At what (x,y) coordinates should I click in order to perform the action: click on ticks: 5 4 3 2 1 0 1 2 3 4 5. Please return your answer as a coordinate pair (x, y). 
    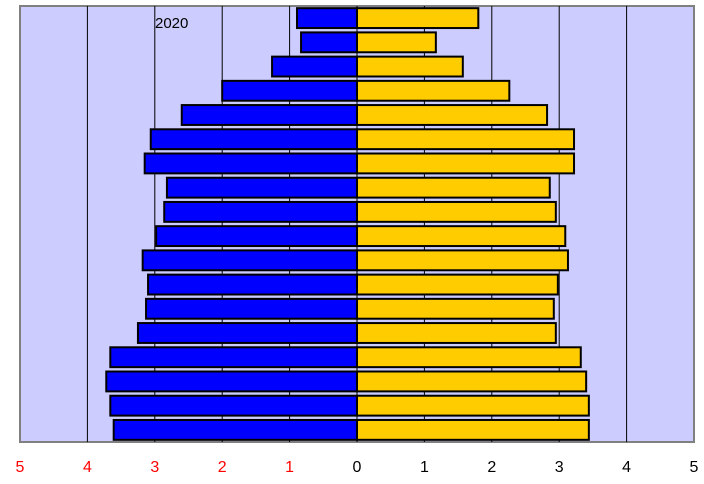
    Looking at the image, I should click on (357, 467).